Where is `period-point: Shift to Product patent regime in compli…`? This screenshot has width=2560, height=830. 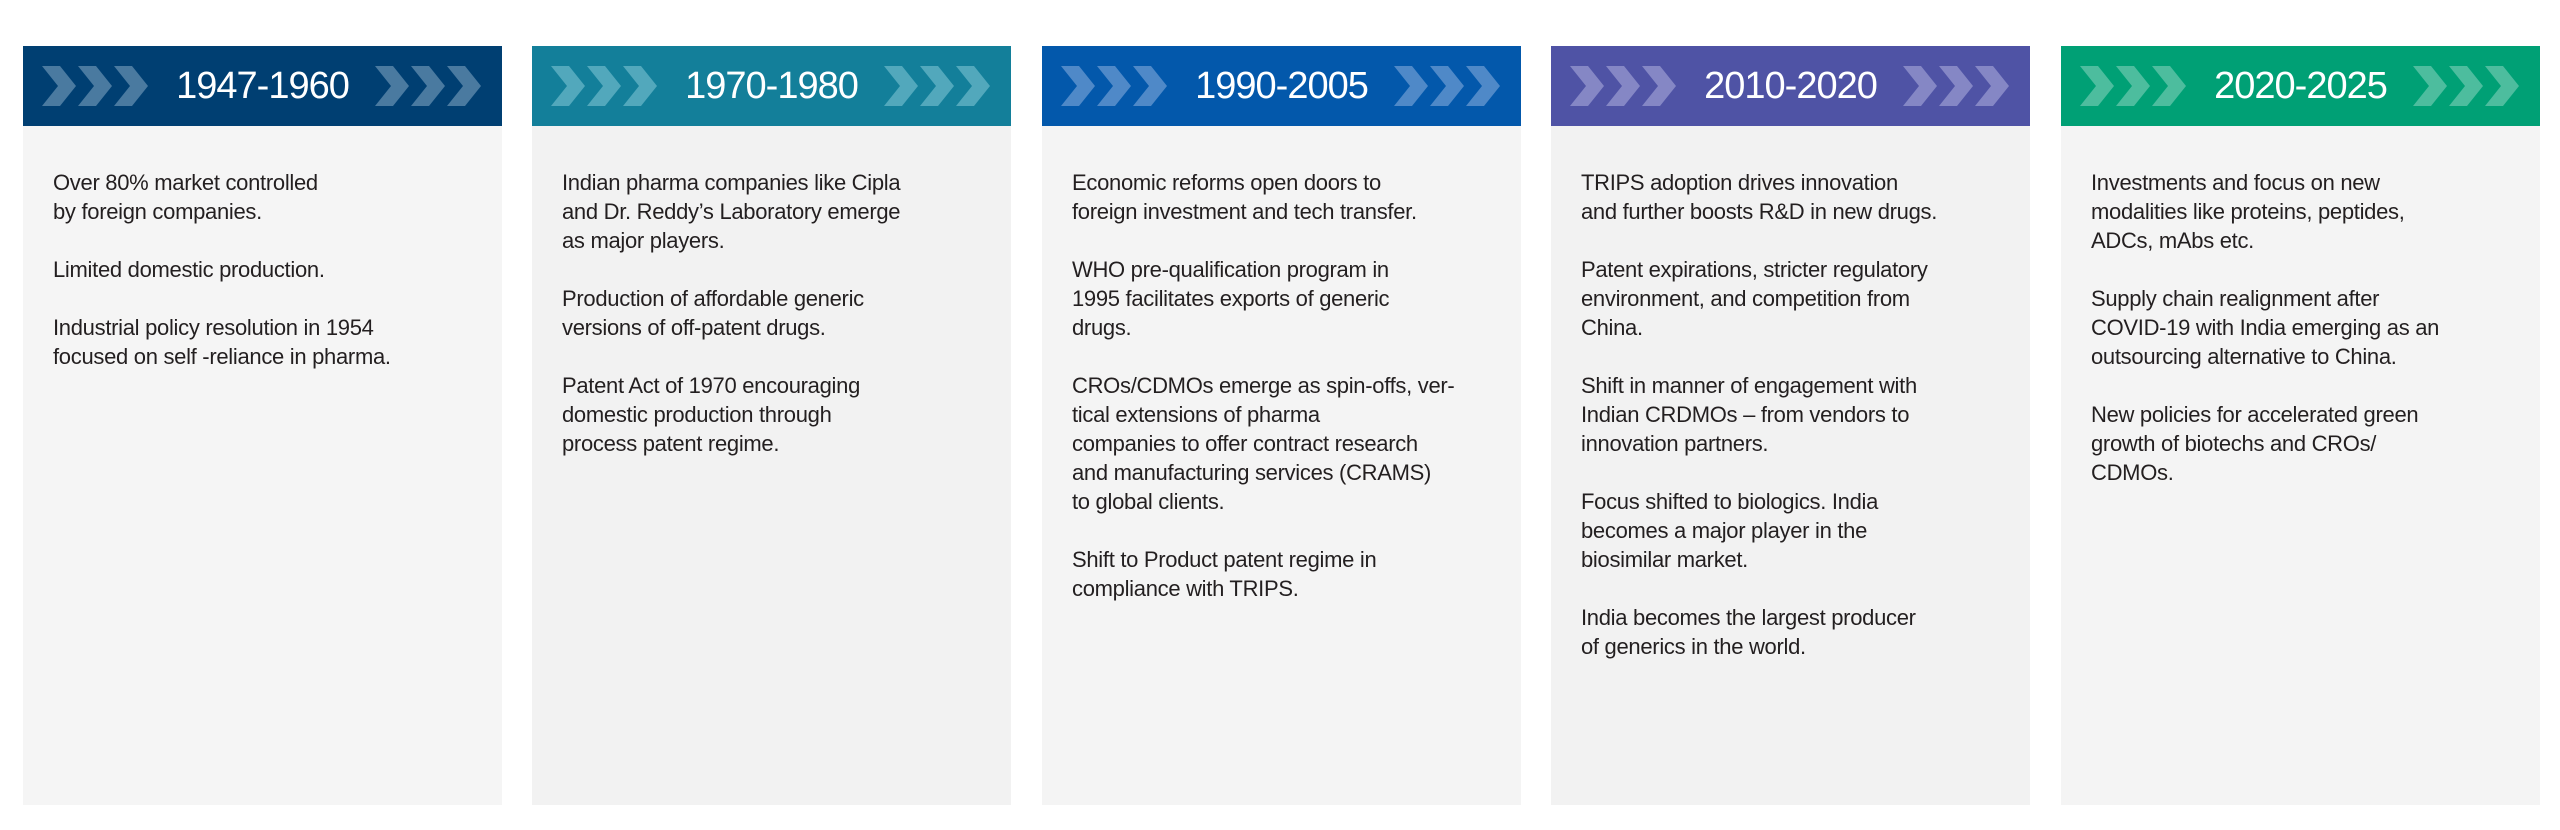
period-point: Shift to Product patent regime in compli… is located at coordinates (1224, 574).